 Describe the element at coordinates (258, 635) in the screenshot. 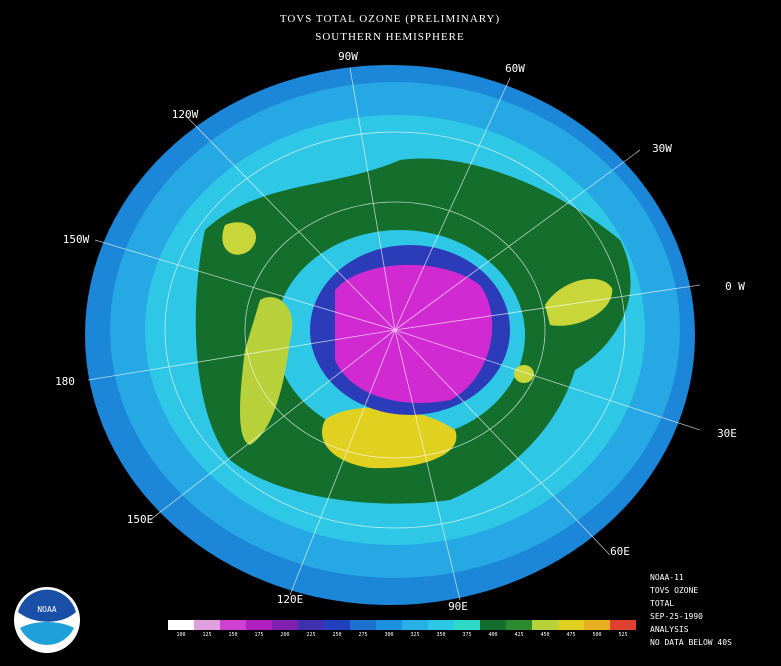

I see `scale-label: 175` at that location.